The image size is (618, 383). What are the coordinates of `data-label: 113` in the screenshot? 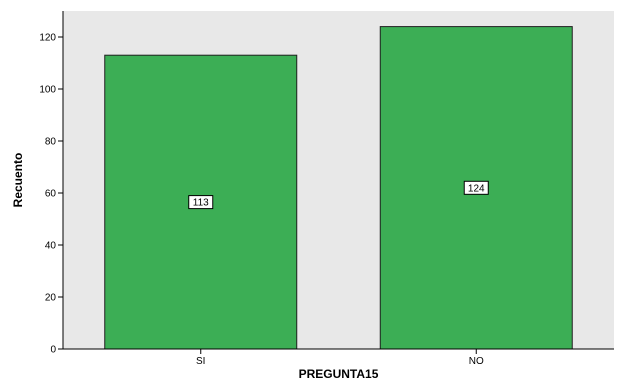 It's located at (201, 203).